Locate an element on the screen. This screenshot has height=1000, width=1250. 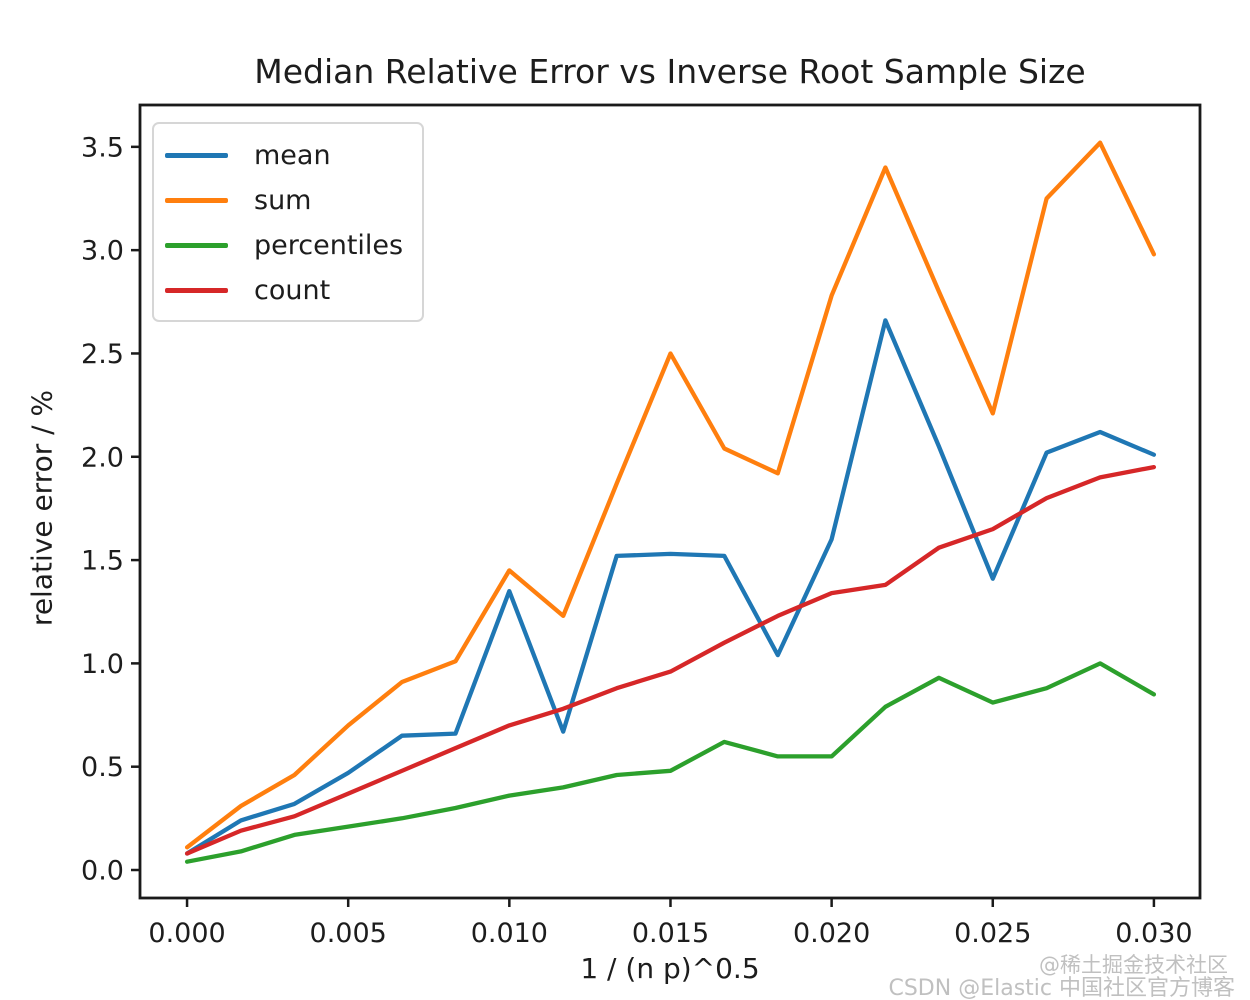
legend-item-mean: mean is located at coordinates (293, 155).